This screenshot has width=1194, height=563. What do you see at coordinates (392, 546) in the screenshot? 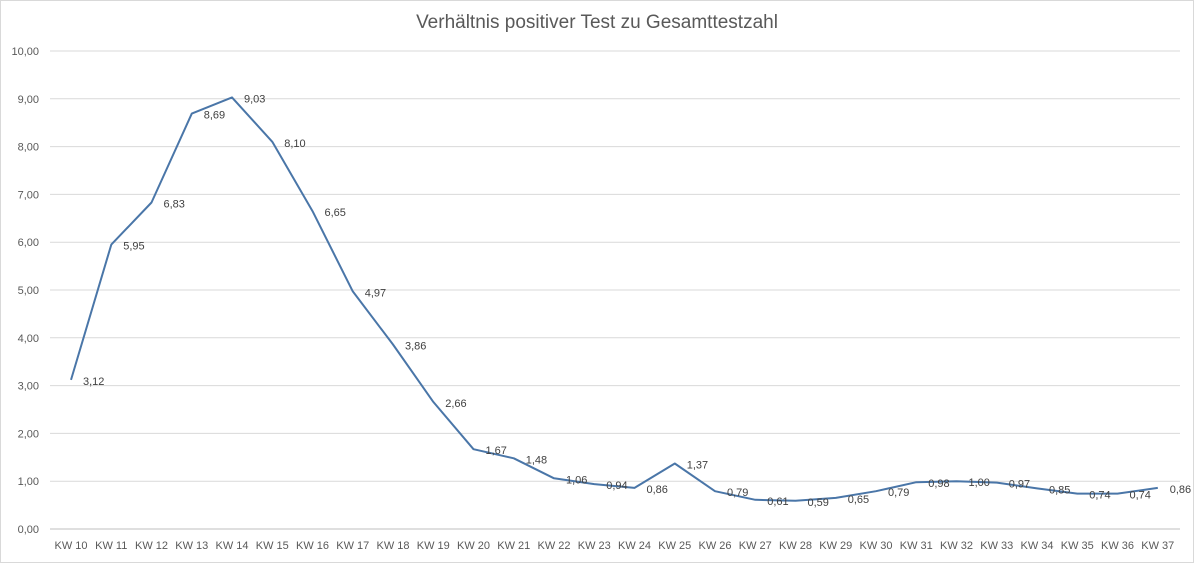
I see `x-tick-label: KW 18` at bounding box center [392, 546].